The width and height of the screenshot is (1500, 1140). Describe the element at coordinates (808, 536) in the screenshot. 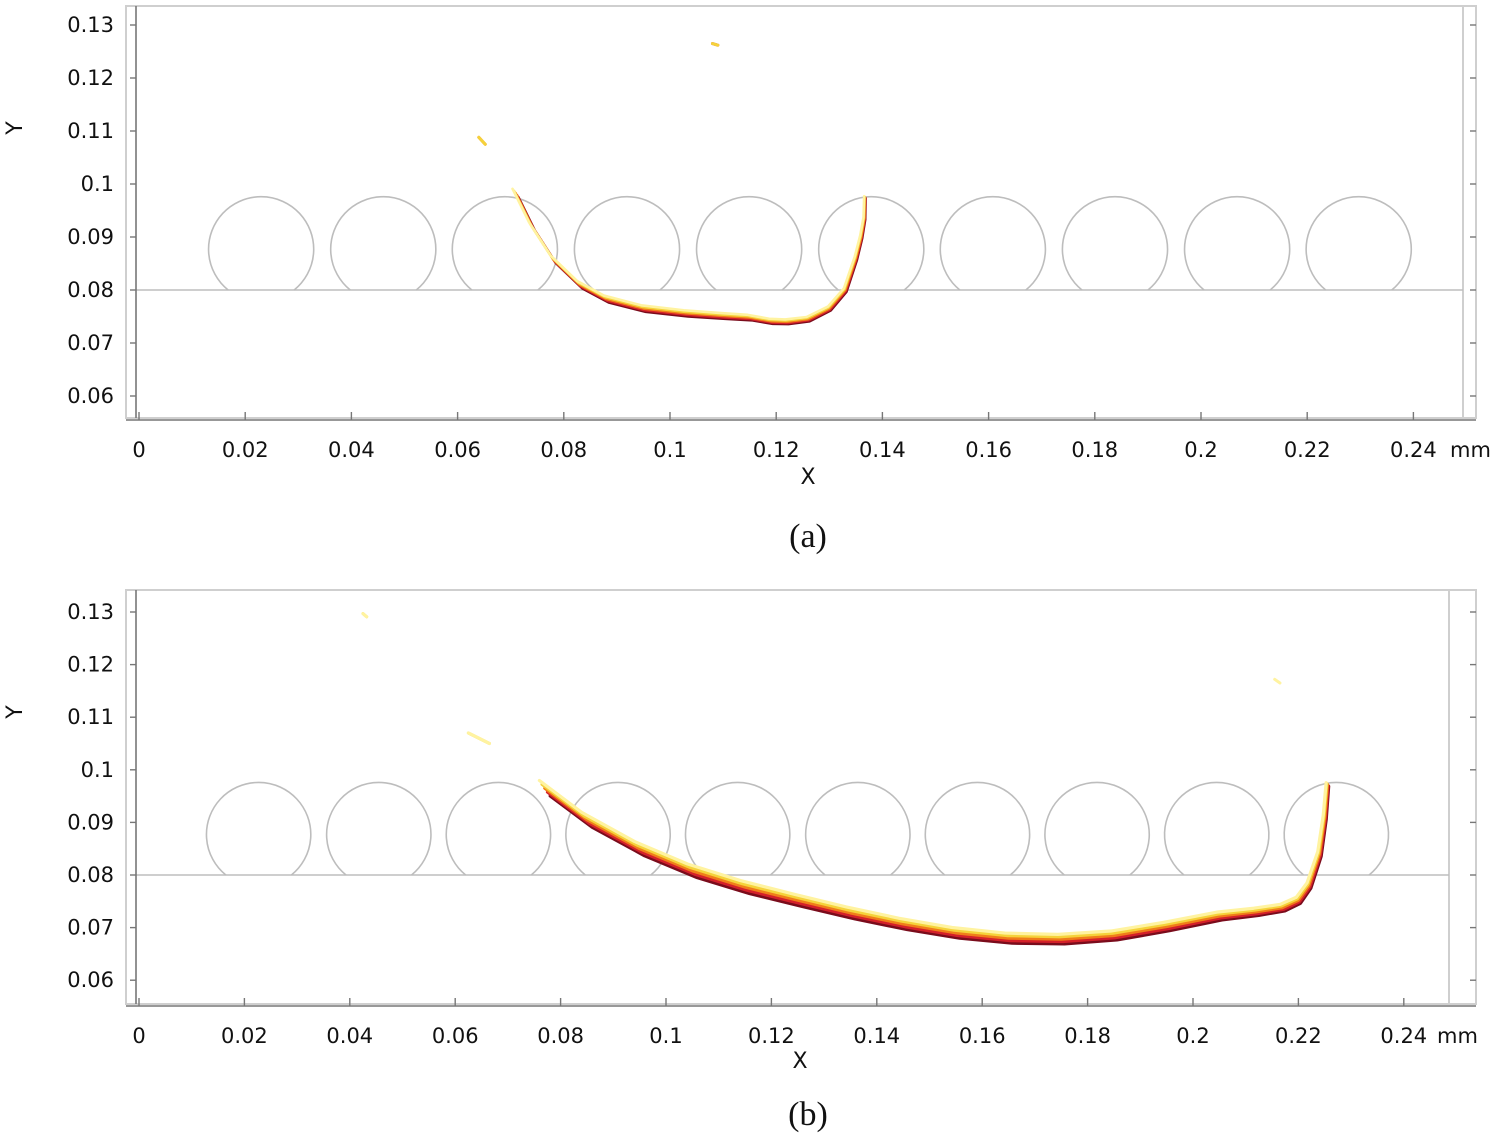

I see `panel-caption-a: (a)` at that location.